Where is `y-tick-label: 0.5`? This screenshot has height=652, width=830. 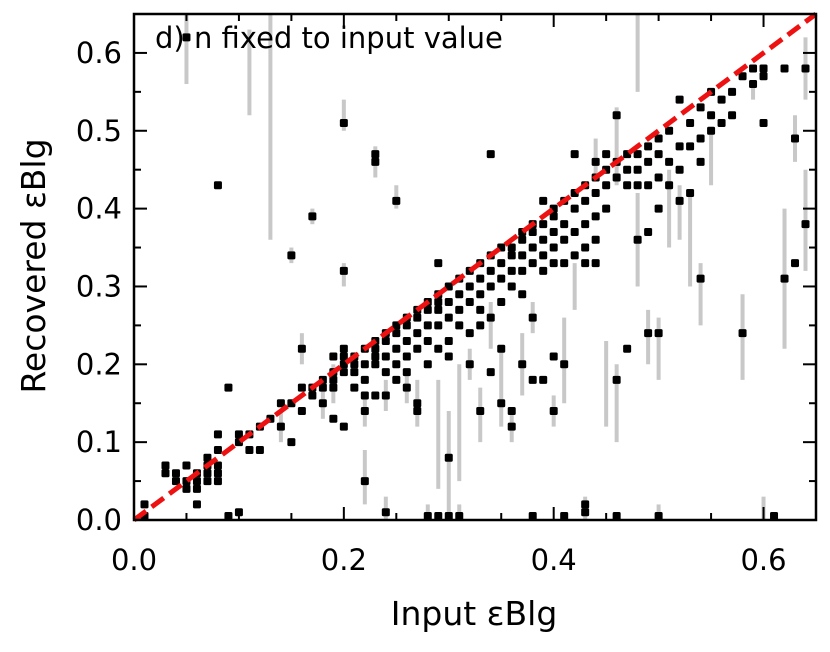
y-tick-label: 0.5 is located at coordinates (99, 131).